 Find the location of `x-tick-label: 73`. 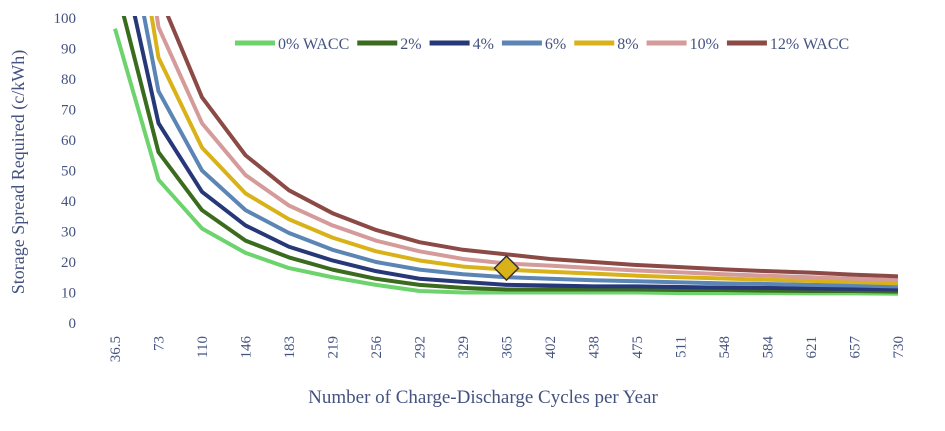

x-tick-label: 73 is located at coordinates (160, 343).